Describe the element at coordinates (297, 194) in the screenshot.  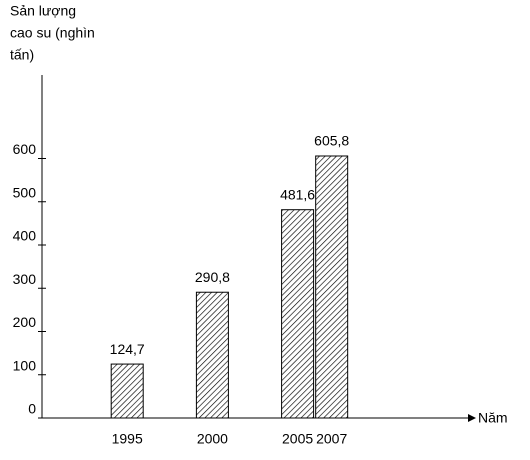
I see `value-label: 481,6` at that location.